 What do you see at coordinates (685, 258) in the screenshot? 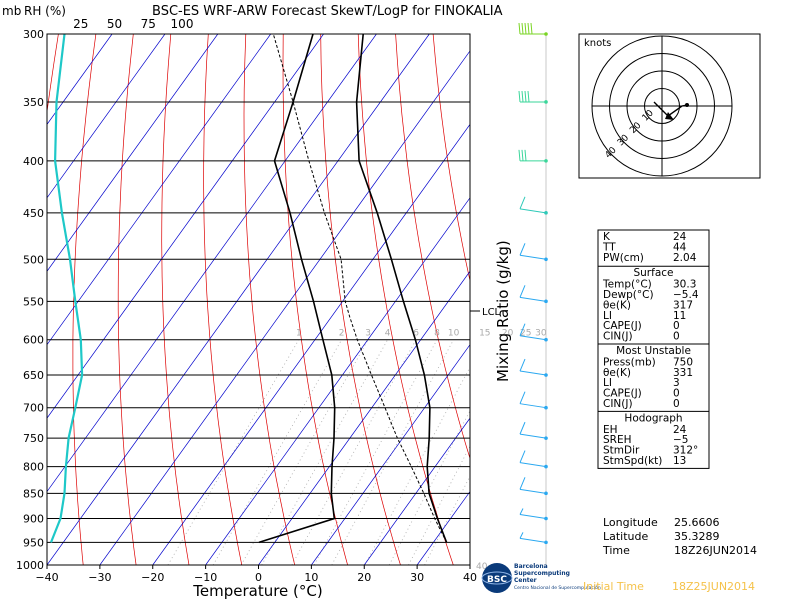
I see `index-value: 2.04` at bounding box center [685, 258].